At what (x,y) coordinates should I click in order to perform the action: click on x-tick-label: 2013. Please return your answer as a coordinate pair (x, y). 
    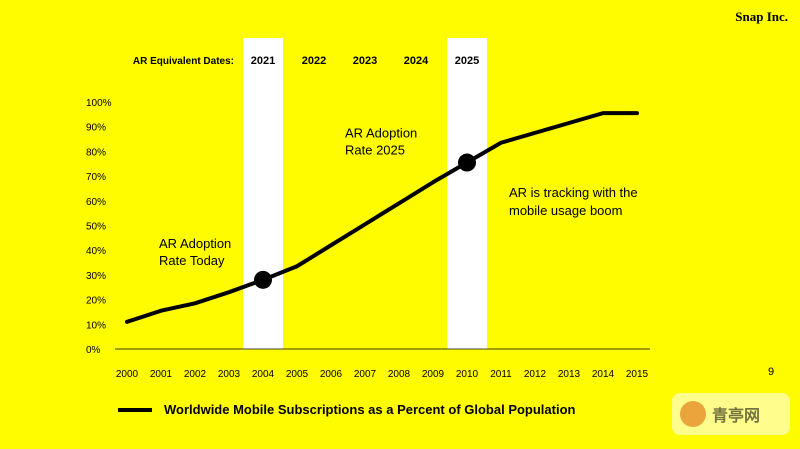
    Looking at the image, I should click on (569, 374).